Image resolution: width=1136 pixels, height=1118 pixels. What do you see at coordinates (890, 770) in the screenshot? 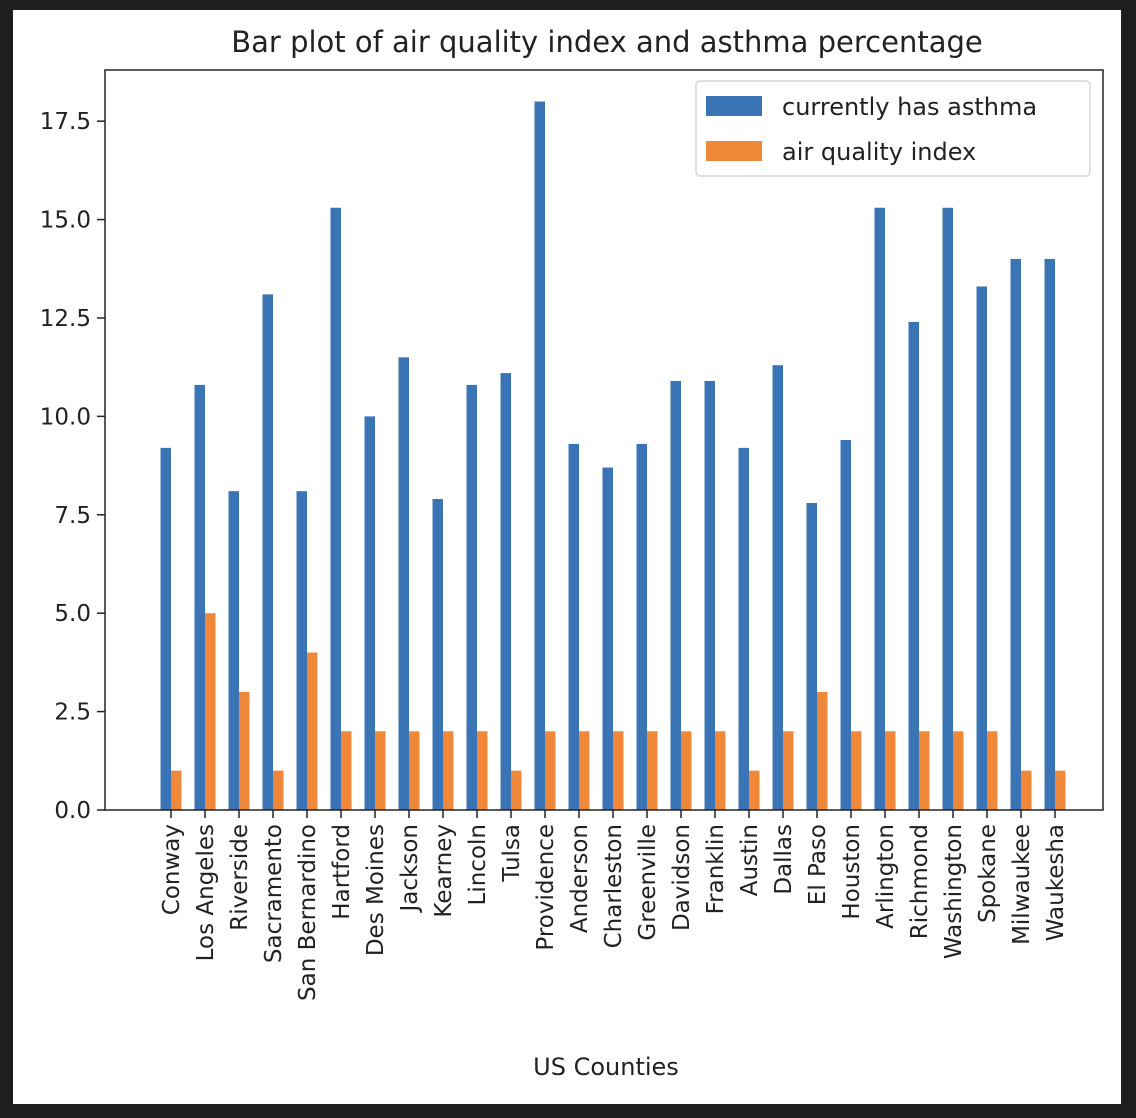
I see `bar-air-quality-arlington` at bounding box center [890, 770].